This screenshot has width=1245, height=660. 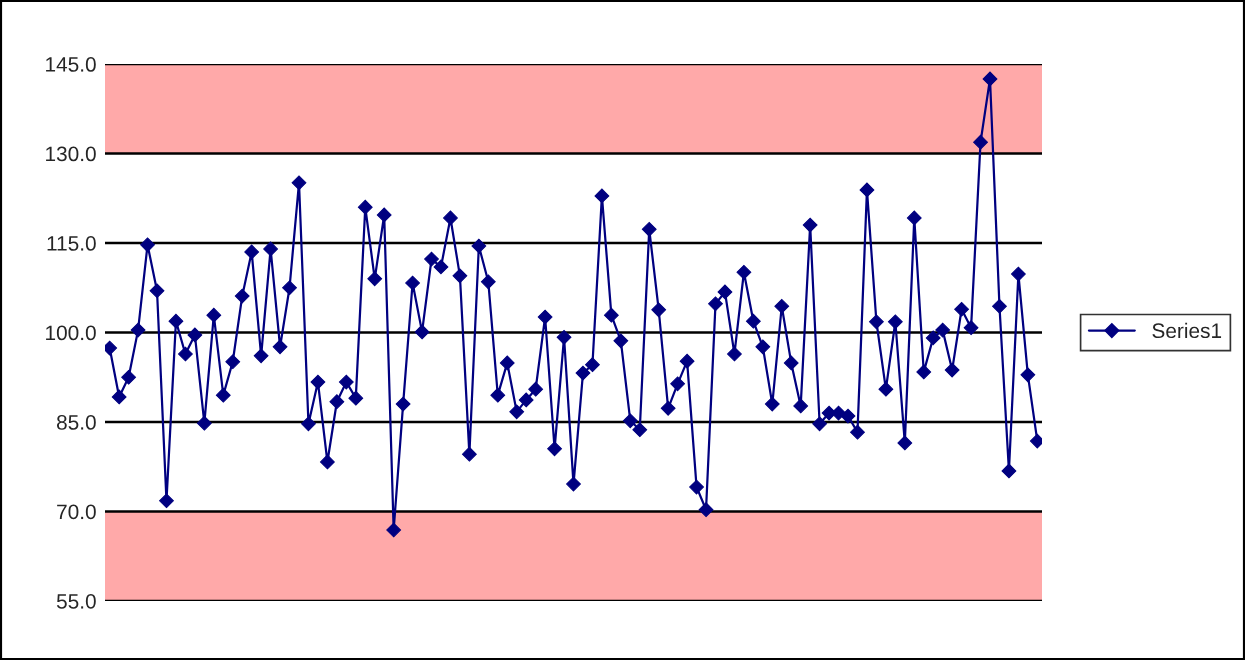 What do you see at coordinates (76, 512) in the screenshot?
I see `y-tick-label: 70.0` at bounding box center [76, 512].